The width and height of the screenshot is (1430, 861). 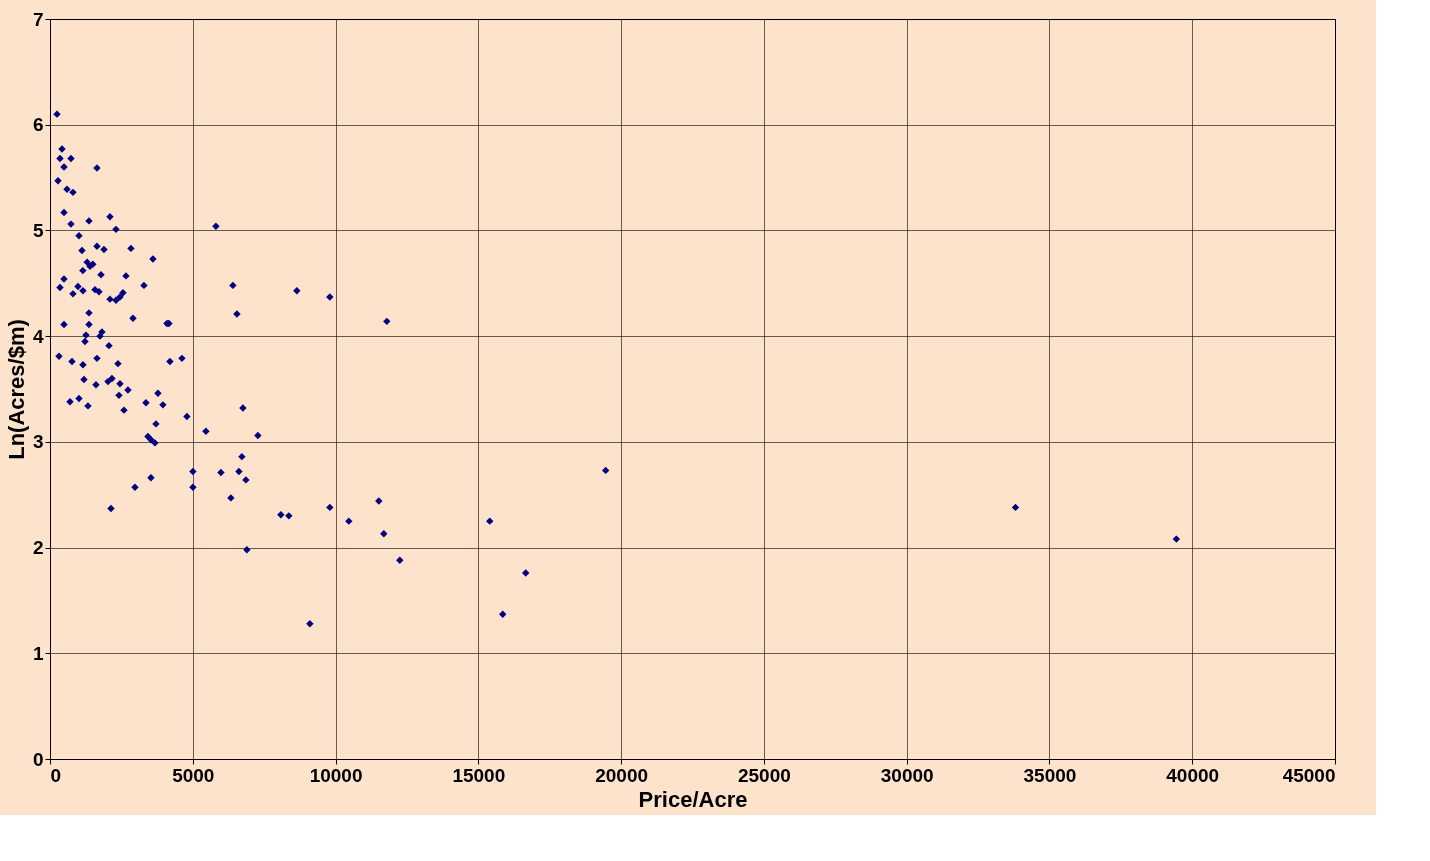 What do you see at coordinates (1050, 775) in the screenshot?
I see `x-tick-label: 35000` at bounding box center [1050, 775].